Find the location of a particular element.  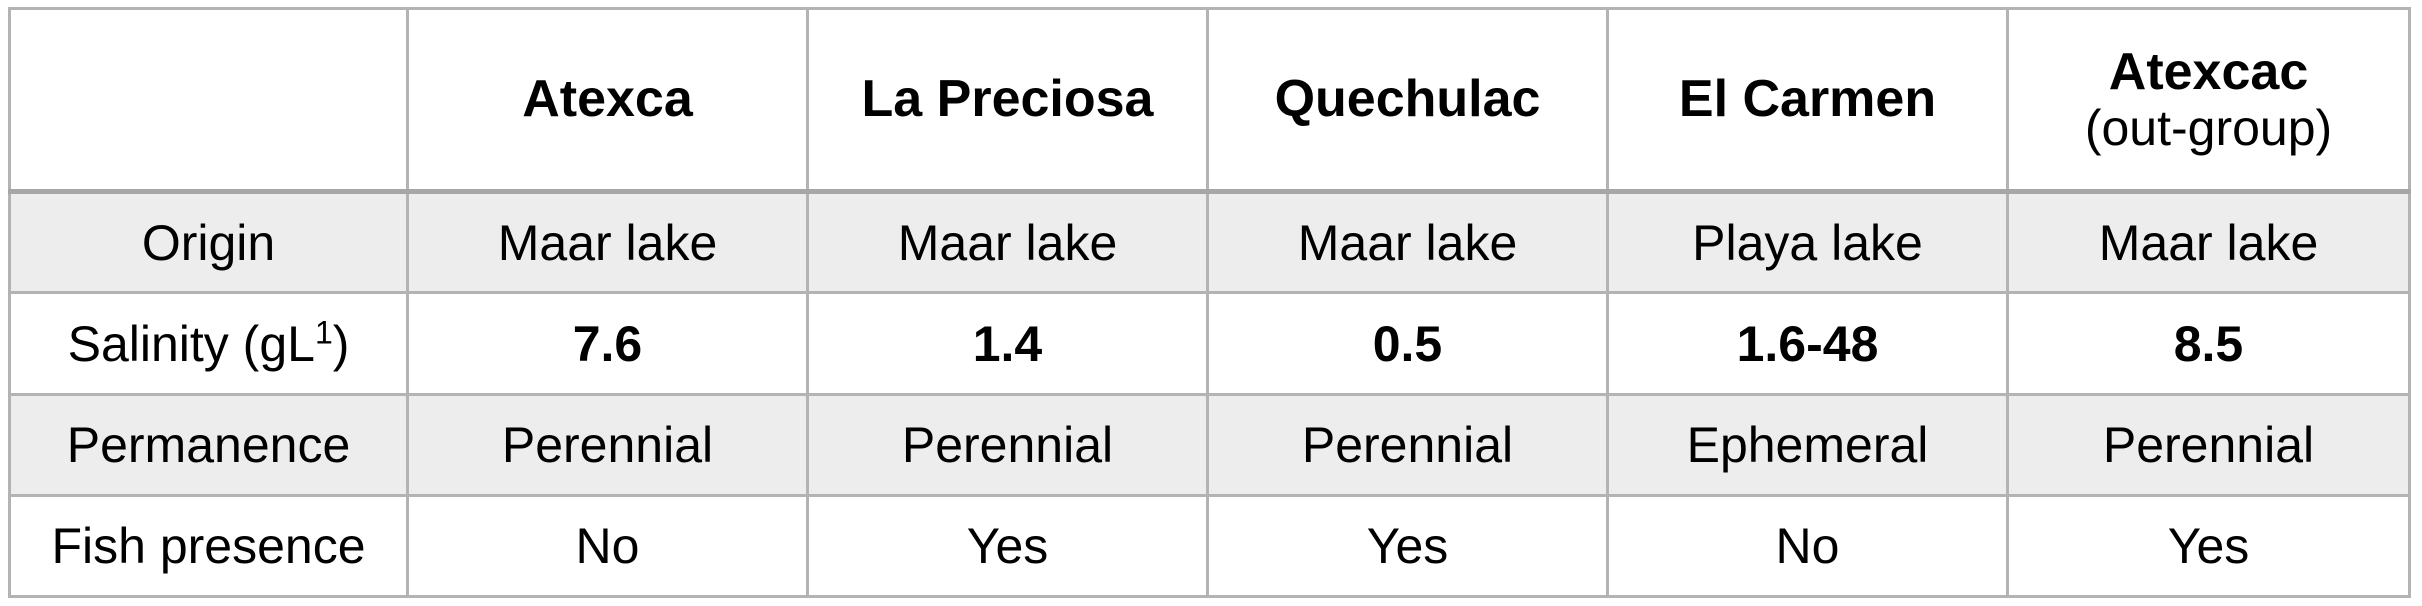

table-cell: 1.6-48 is located at coordinates (1807, 343).